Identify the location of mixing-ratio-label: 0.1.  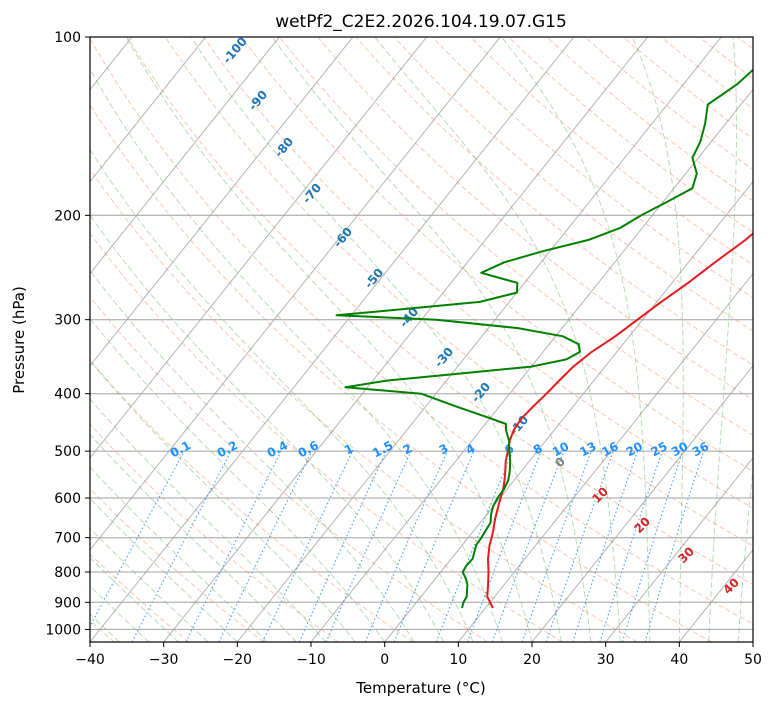
(180, 449).